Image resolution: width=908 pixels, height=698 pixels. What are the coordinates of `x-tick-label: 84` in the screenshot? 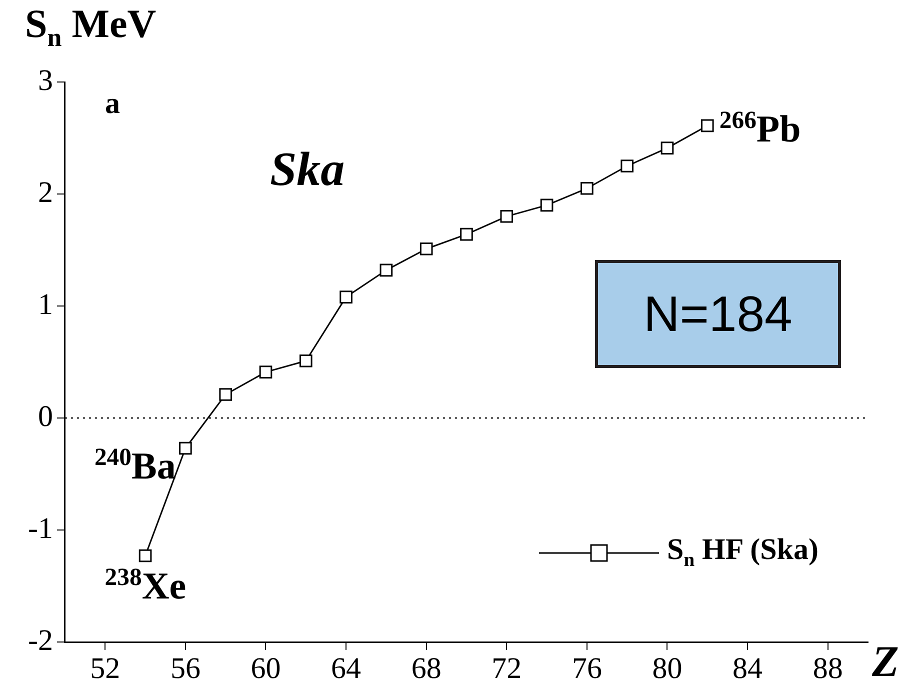 It's located at (747, 668).